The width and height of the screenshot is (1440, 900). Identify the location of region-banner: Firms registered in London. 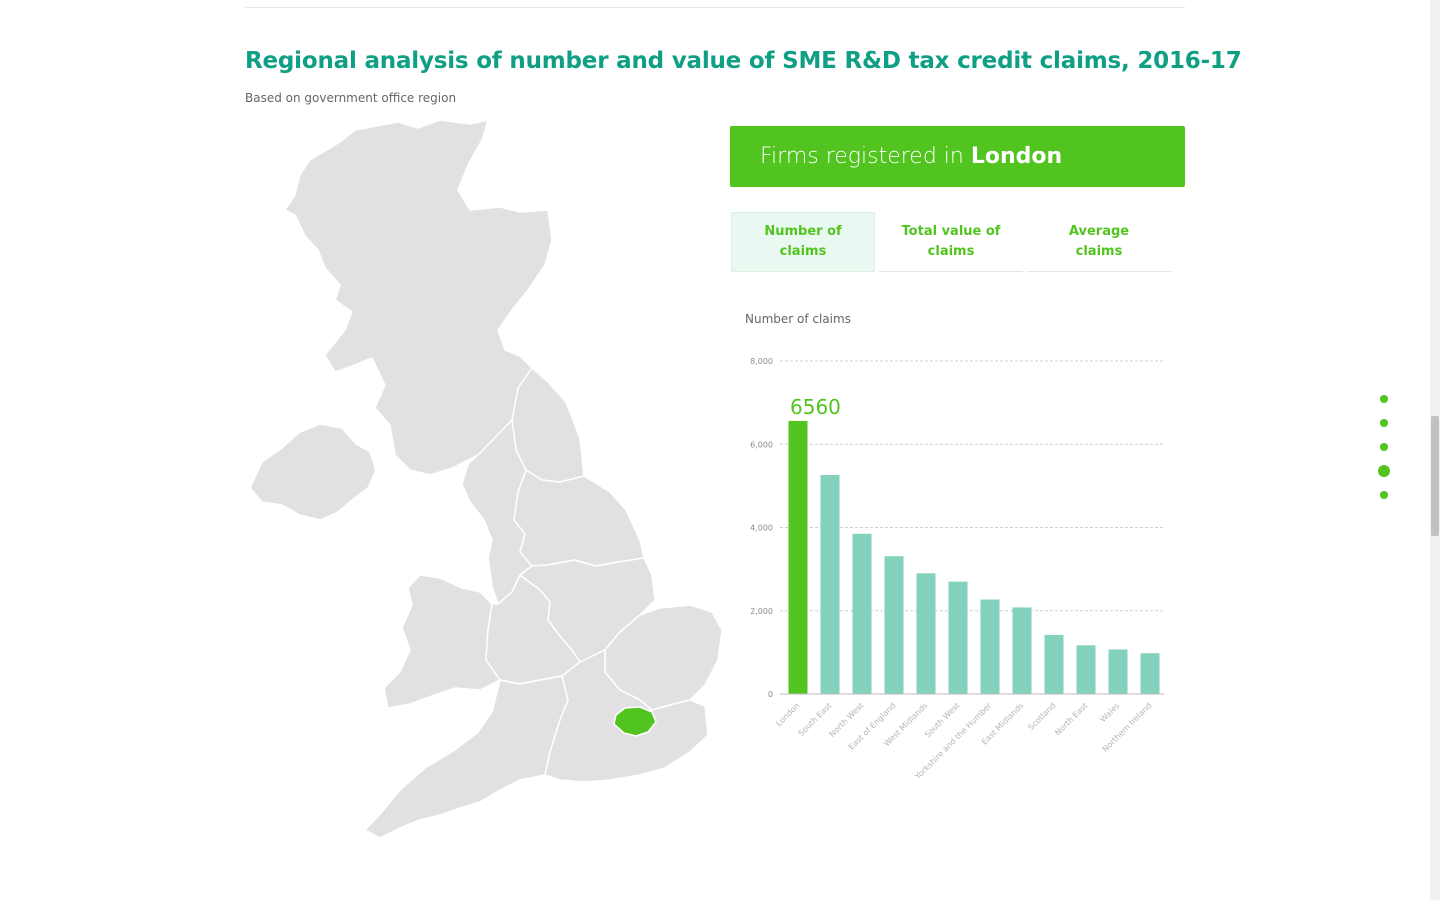
(957, 156).